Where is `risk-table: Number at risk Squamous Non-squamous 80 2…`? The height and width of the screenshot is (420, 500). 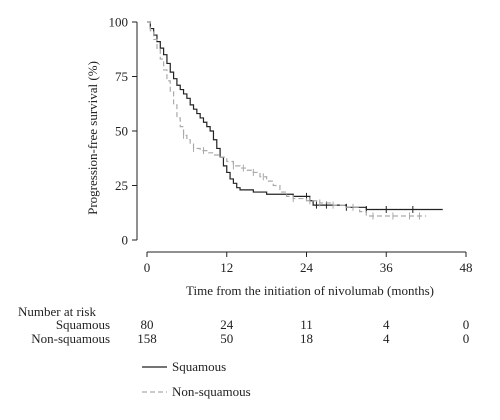
risk-table: Number at risk Squamous Non-squamous 80 2… is located at coordinates (243, 325).